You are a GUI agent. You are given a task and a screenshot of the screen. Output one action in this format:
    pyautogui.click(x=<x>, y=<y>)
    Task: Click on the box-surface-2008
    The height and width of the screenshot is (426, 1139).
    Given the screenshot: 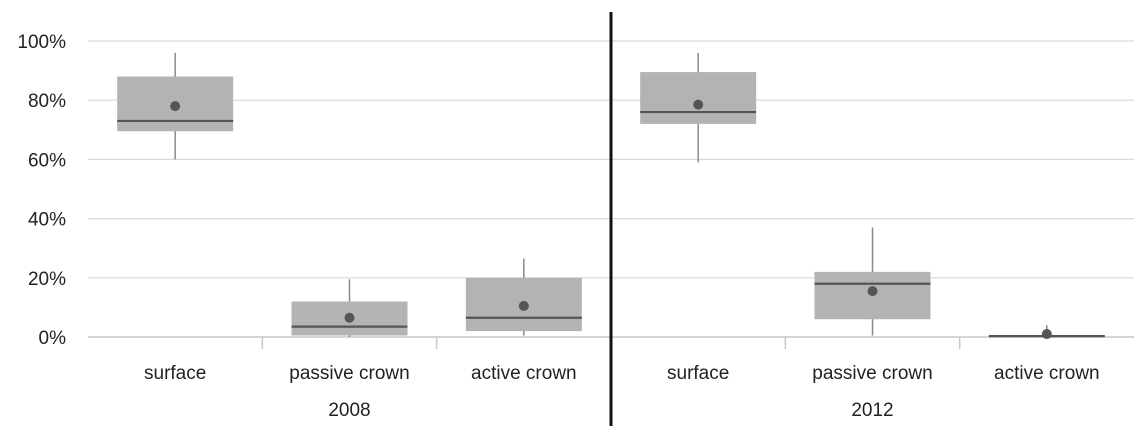 What is the action you would take?
    pyautogui.click(x=175, y=106)
    